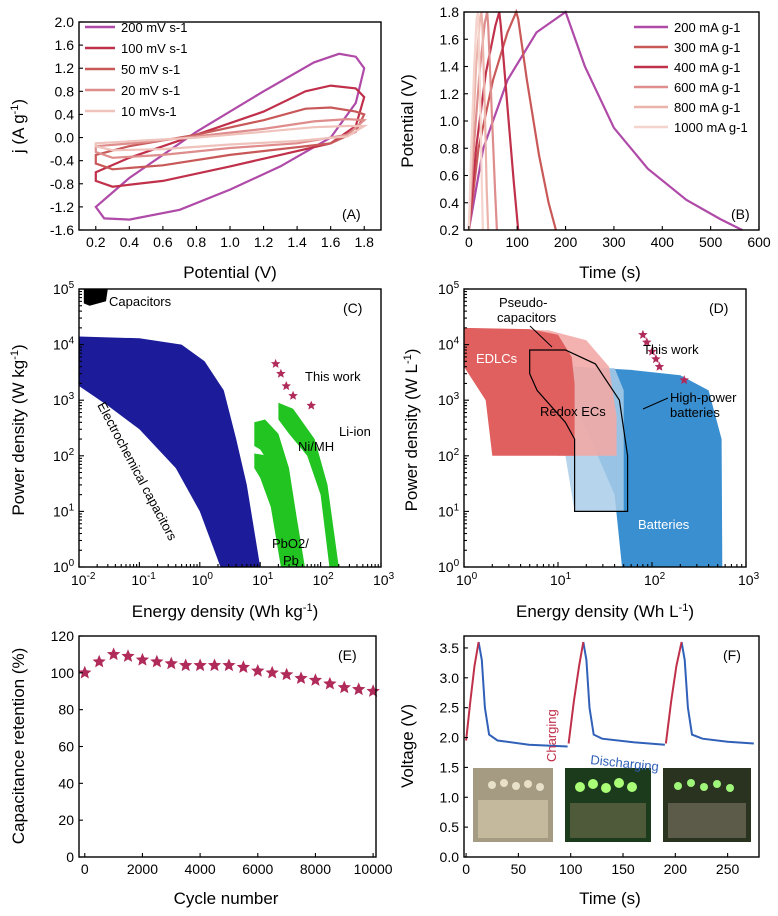 The width and height of the screenshot is (778, 916). What do you see at coordinates (605, 611) in the screenshot?
I see `panel-d-xlabel: Energy density (Wh L-1)` at bounding box center [605, 611].